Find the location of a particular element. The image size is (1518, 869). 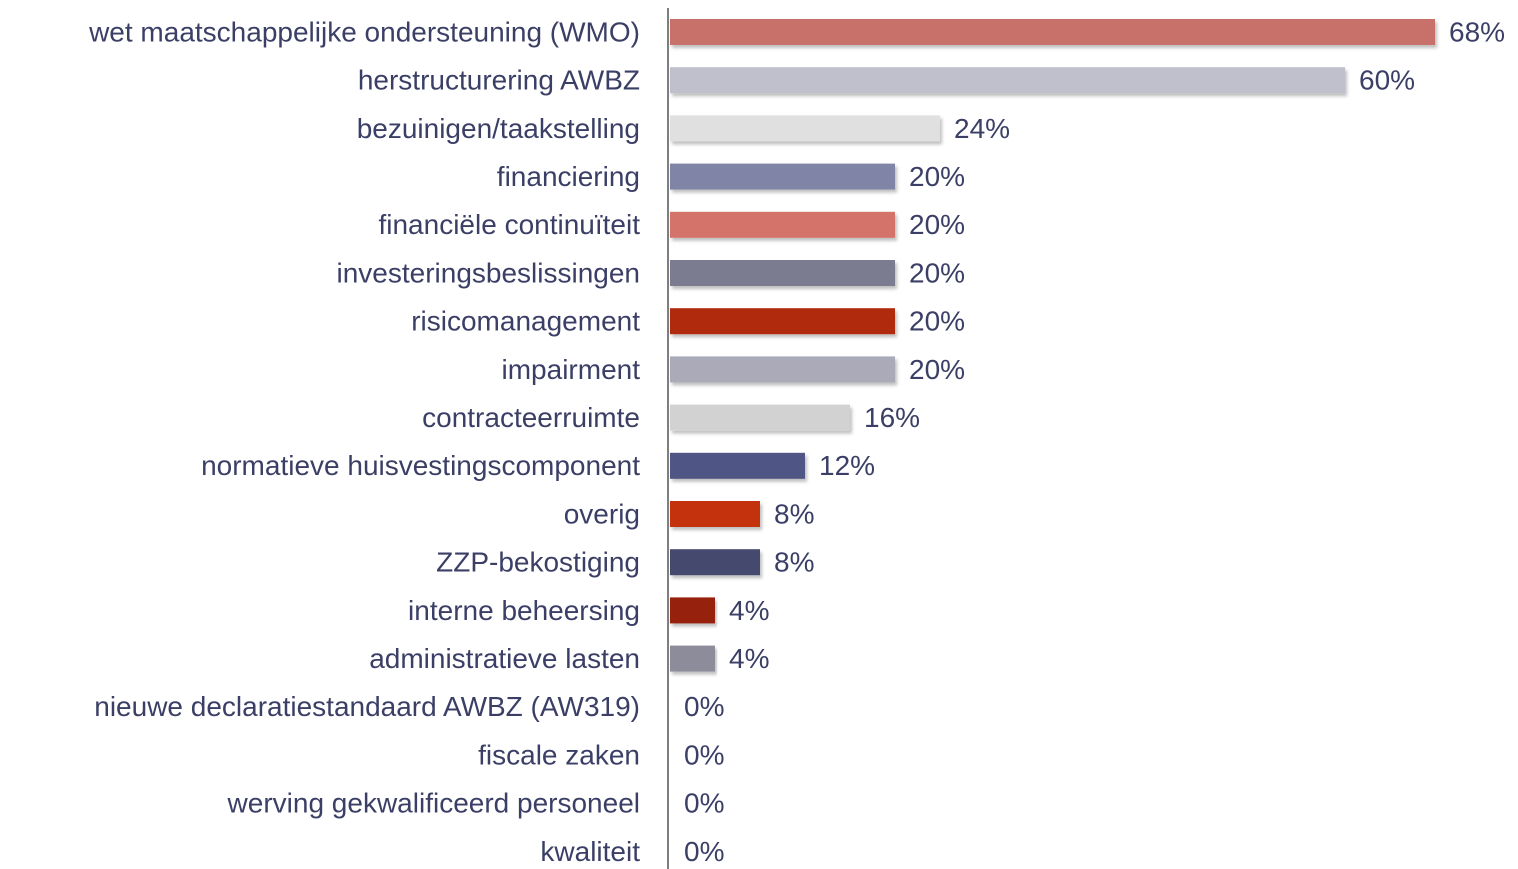

category-label: financiering is located at coordinates (568, 176).